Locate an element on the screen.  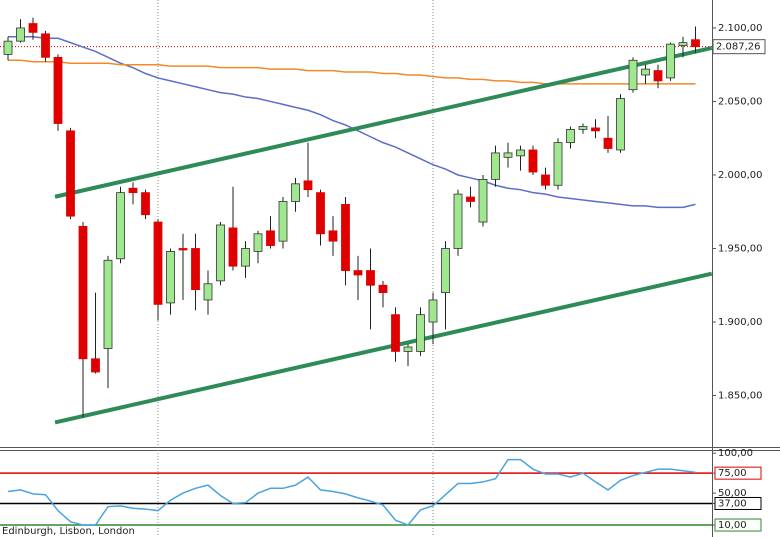
y-tick-label: 1.850,00 is located at coordinates (740, 396).